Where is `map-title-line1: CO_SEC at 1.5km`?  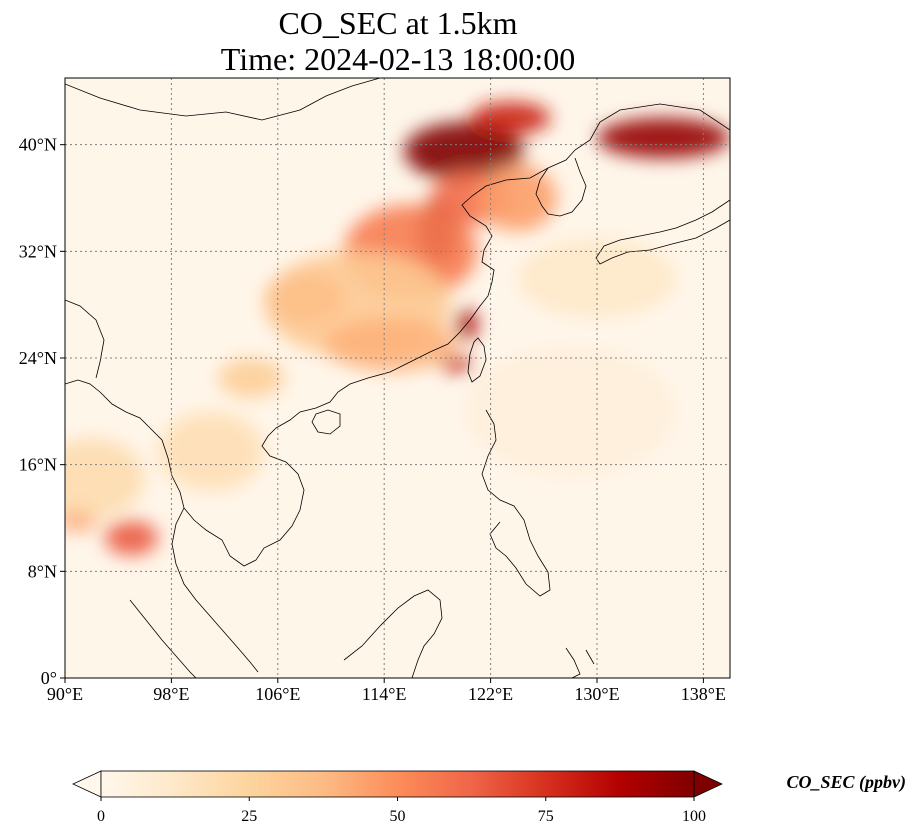
map-title-line1: CO_SEC at 1.5km is located at coordinates (398, 23).